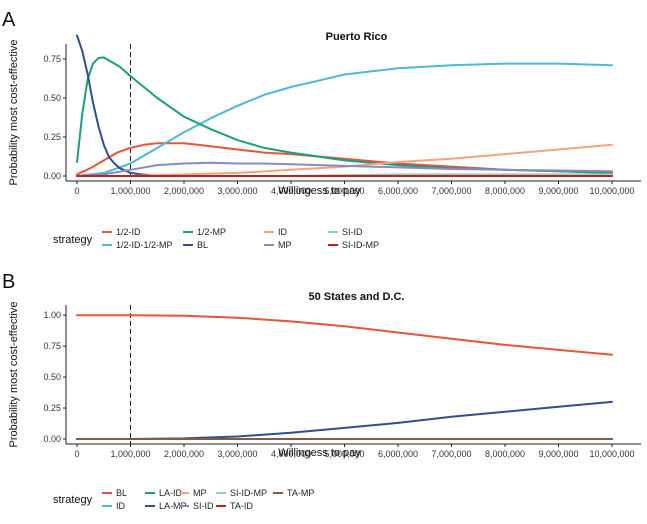 The width and height of the screenshot is (647, 524). I want to click on panel-letter: B, so click(8, 282).